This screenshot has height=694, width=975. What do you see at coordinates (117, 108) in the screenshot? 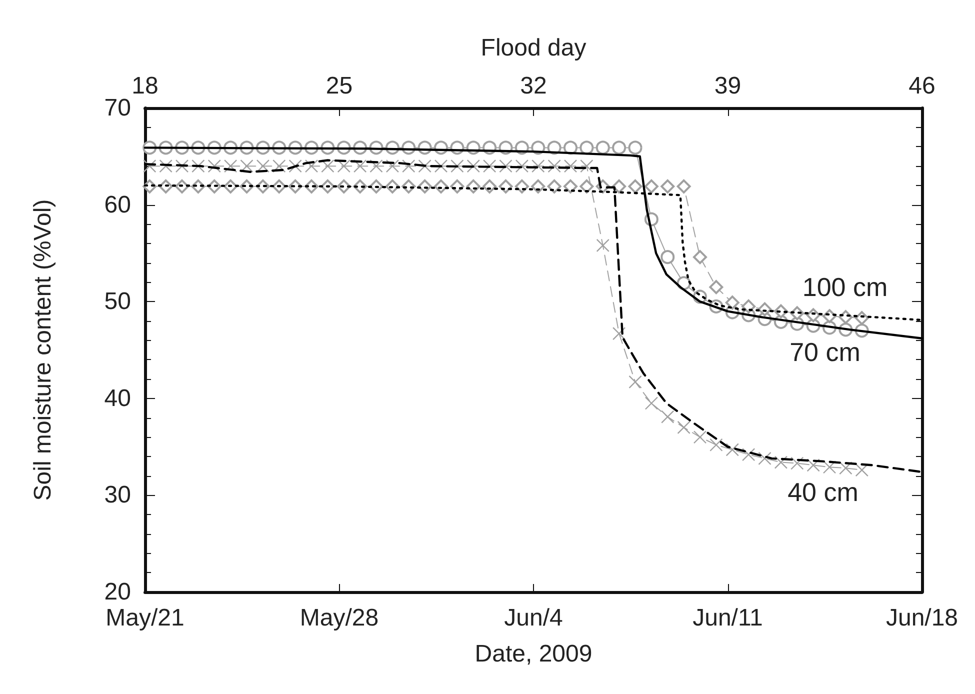
I see `y-tick-label: 70` at bounding box center [117, 108].